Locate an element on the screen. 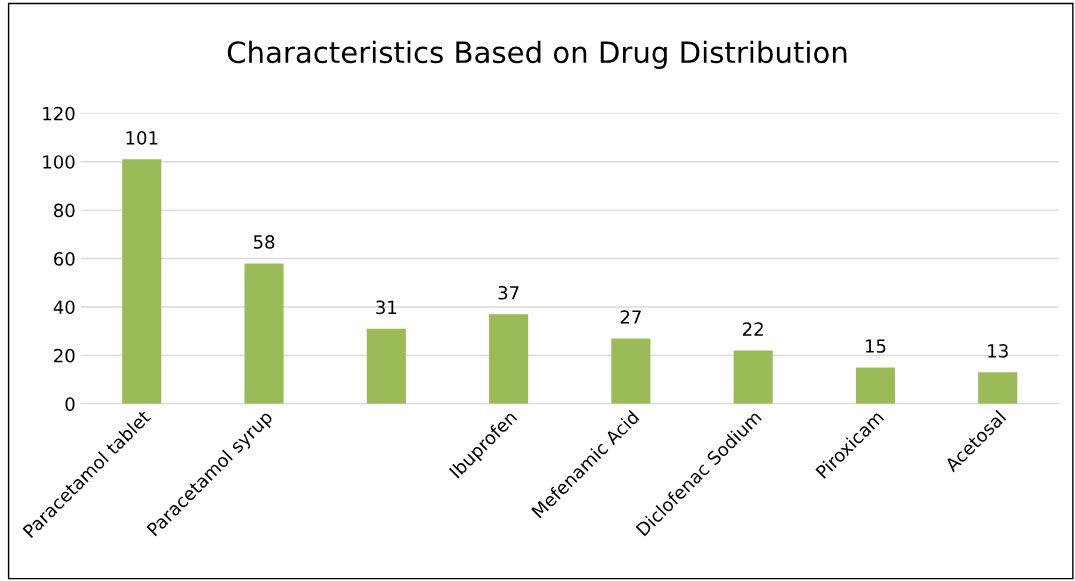  data-label: 13 is located at coordinates (998, 351).